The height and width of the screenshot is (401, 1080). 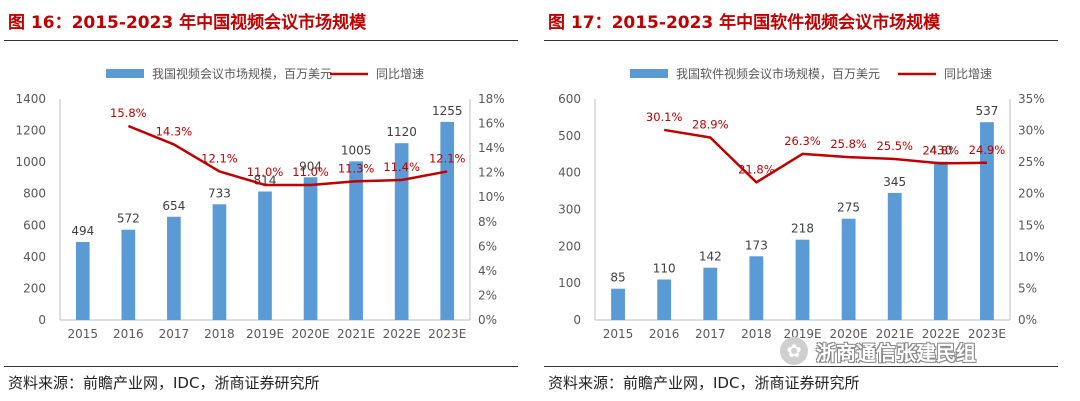 What do you see at coordinates (986, 111) in the screenshot?
I see `bar-value-label: 537` at bounding box center [986, 111].